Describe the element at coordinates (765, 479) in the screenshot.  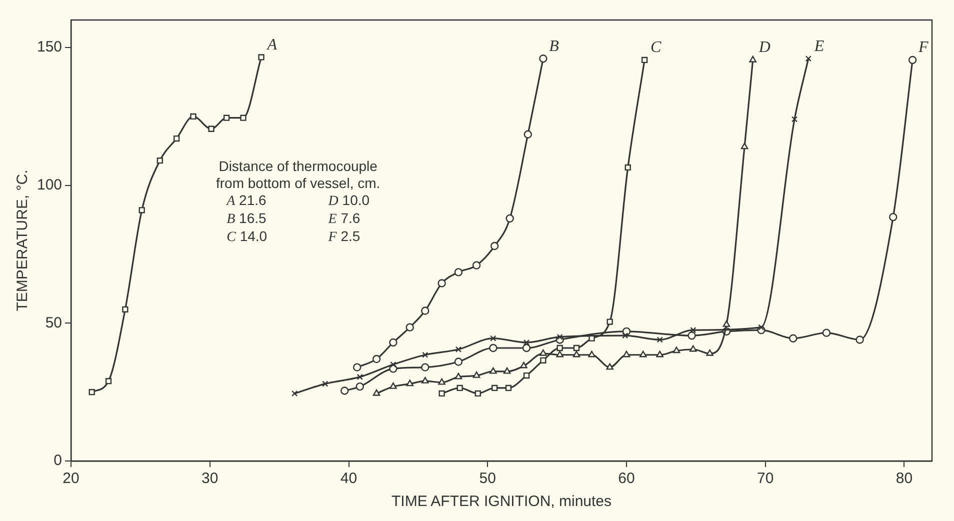
I see `x-tick-label: 70` at that location.